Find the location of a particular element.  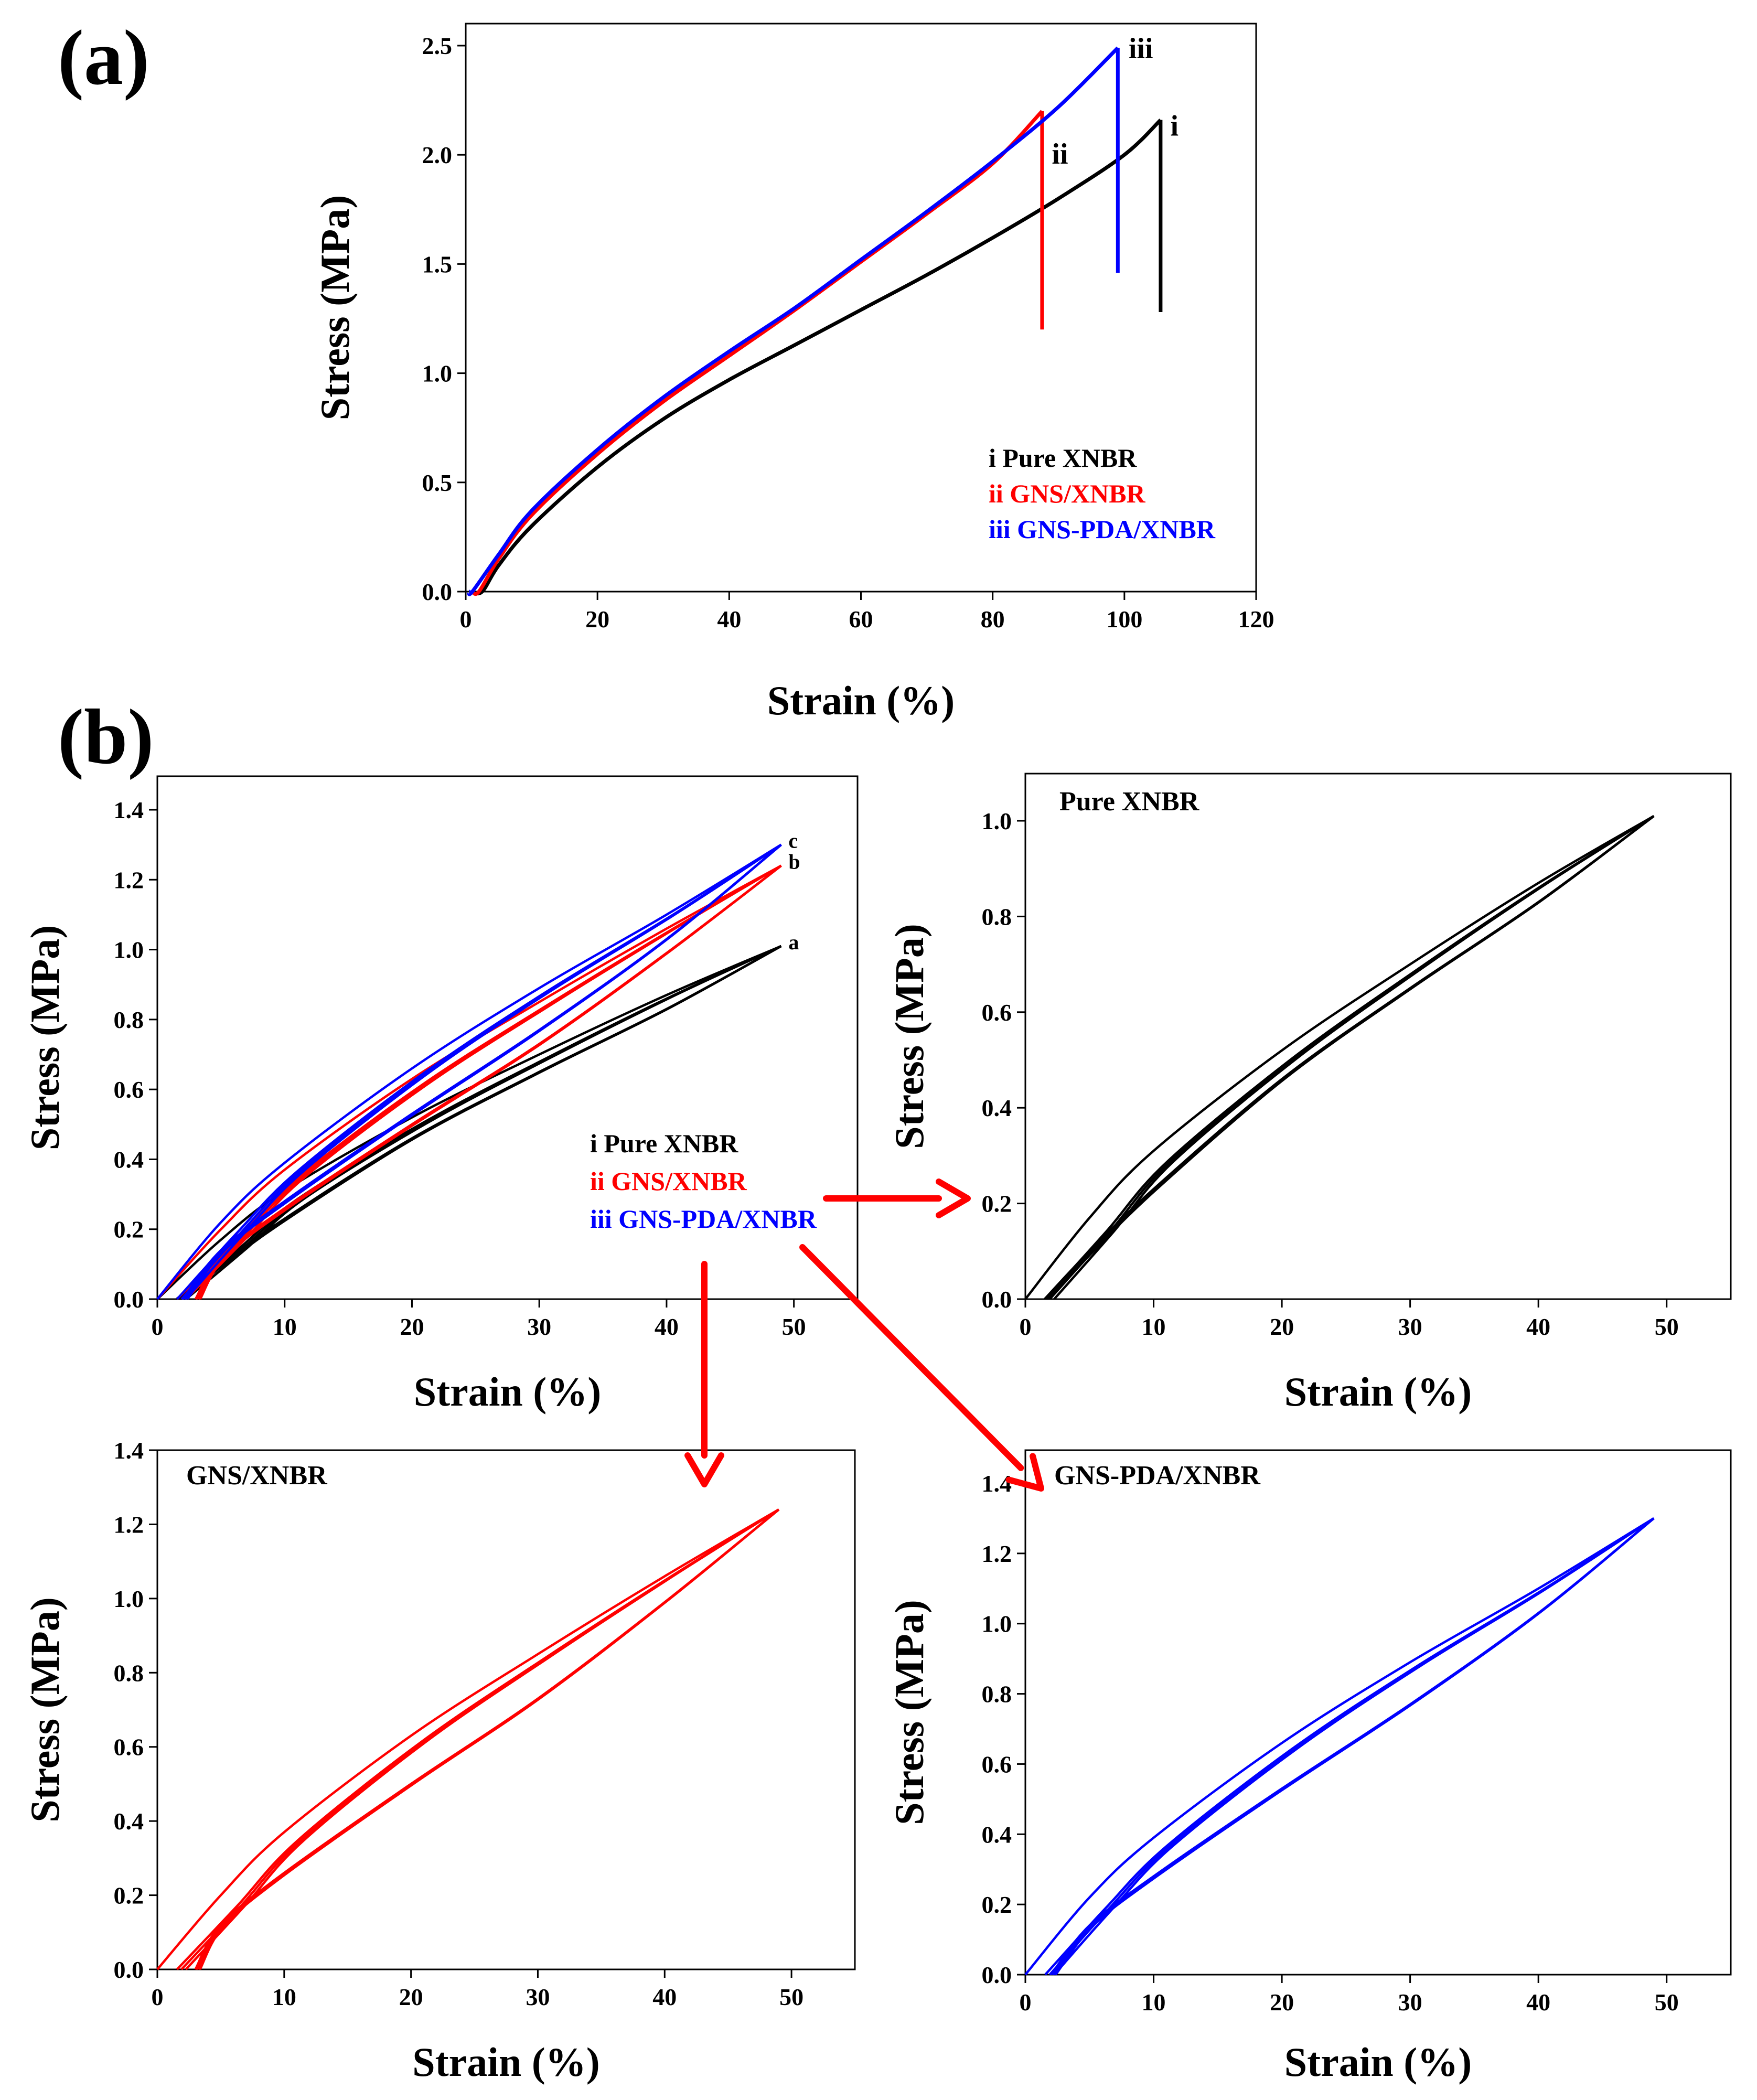

series-pure-xnbr is located at coordinates (1339, 1057).